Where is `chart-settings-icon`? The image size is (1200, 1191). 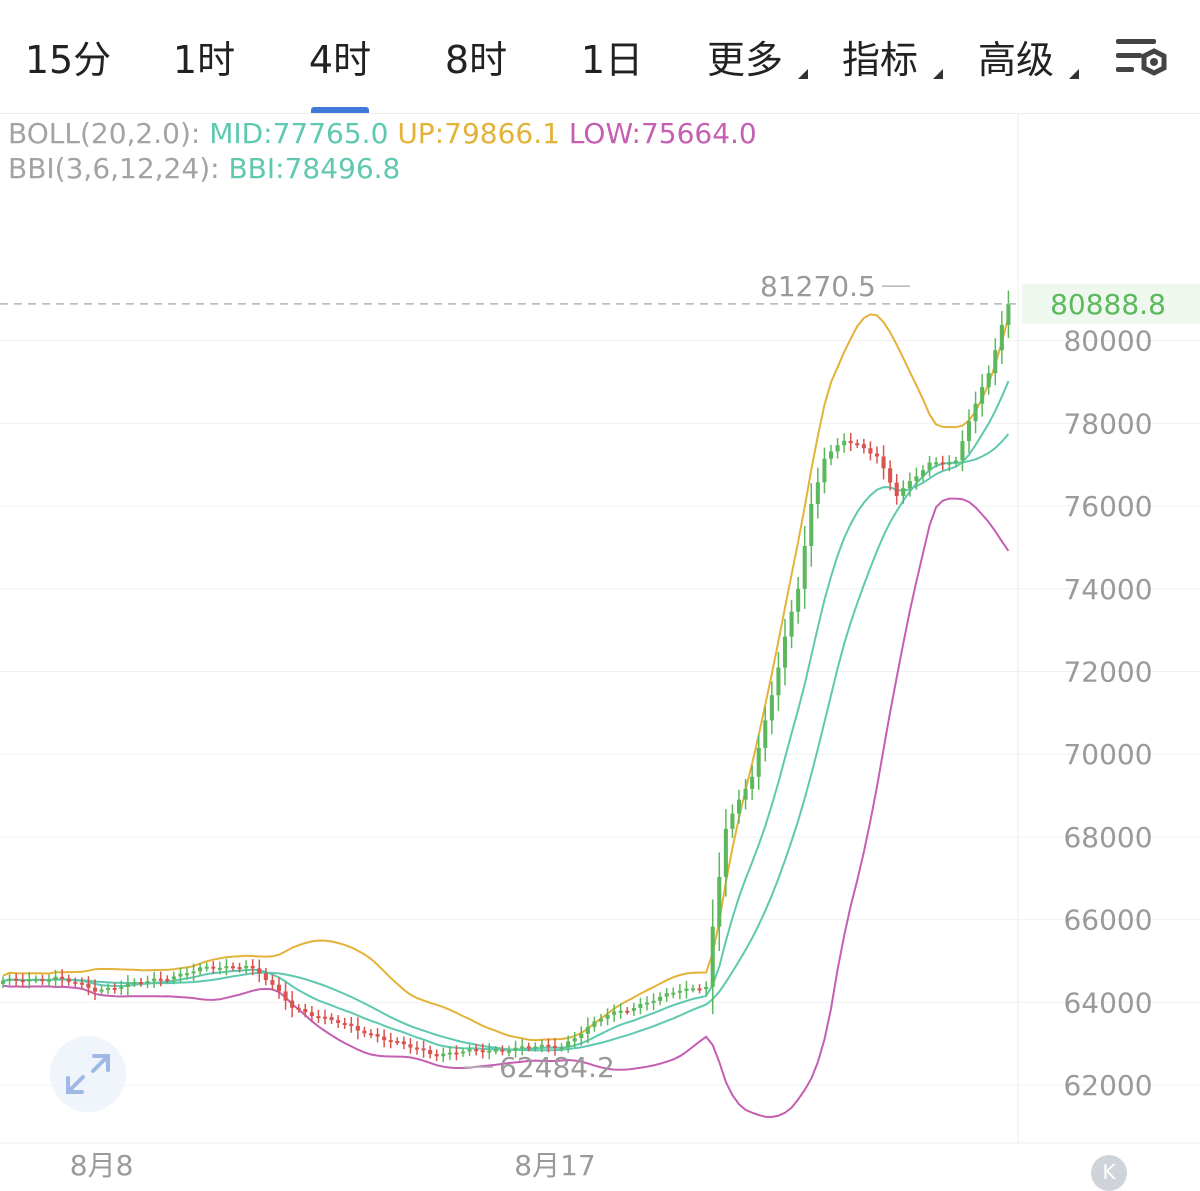
chart-settings-icon is located at coordinates (1143, 59).